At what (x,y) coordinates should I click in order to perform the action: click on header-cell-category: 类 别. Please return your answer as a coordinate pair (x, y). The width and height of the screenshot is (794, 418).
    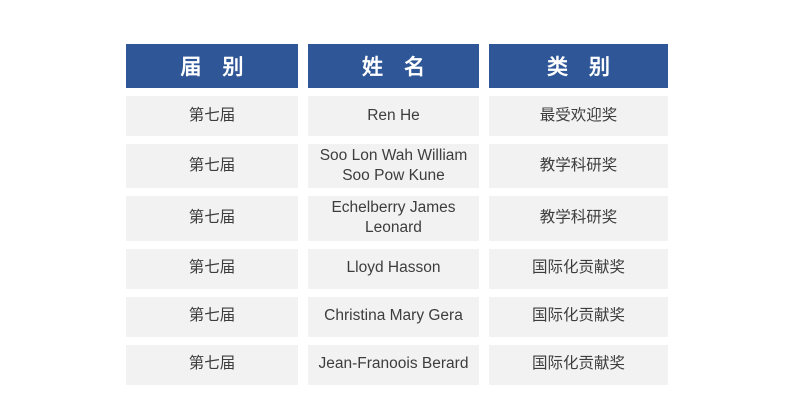
    Looking at the image, I should click on (578, 66).